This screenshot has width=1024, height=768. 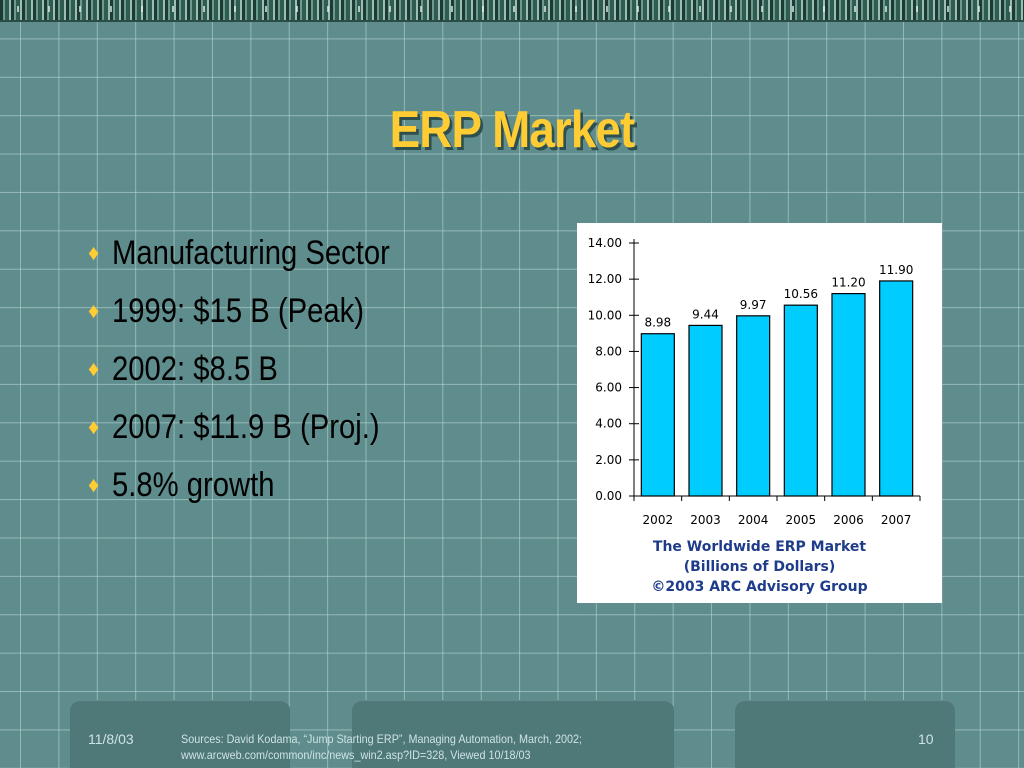 What do you see at coordinates (111, 739) in the screenshot?
I see `footer-date: 11/8/03` at bounding box center [111, 739].